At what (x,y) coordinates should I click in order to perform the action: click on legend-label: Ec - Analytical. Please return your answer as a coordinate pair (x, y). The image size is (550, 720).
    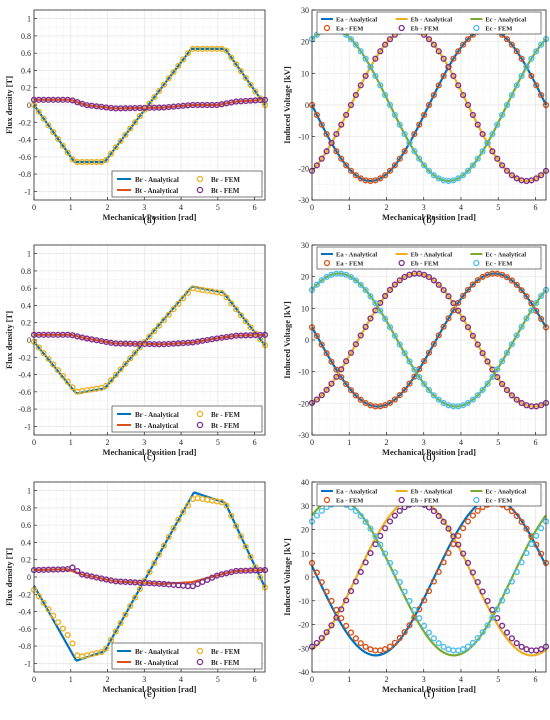
    Looking at the image, I should click on (505, 492).